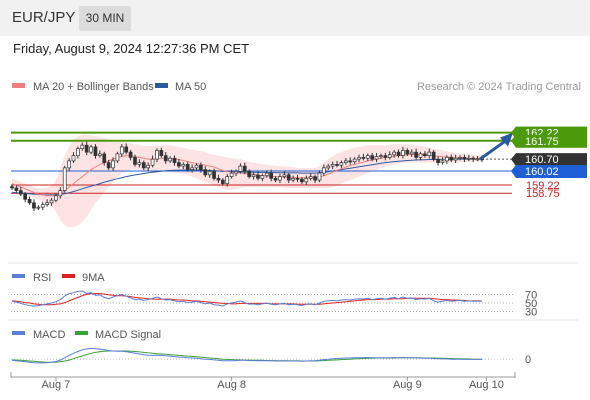 This screenshot has width=590, height=400. Describe the element at coordinates (42, 278) in the screenshot. I see `rsi-legend-label: RSI` at that location.